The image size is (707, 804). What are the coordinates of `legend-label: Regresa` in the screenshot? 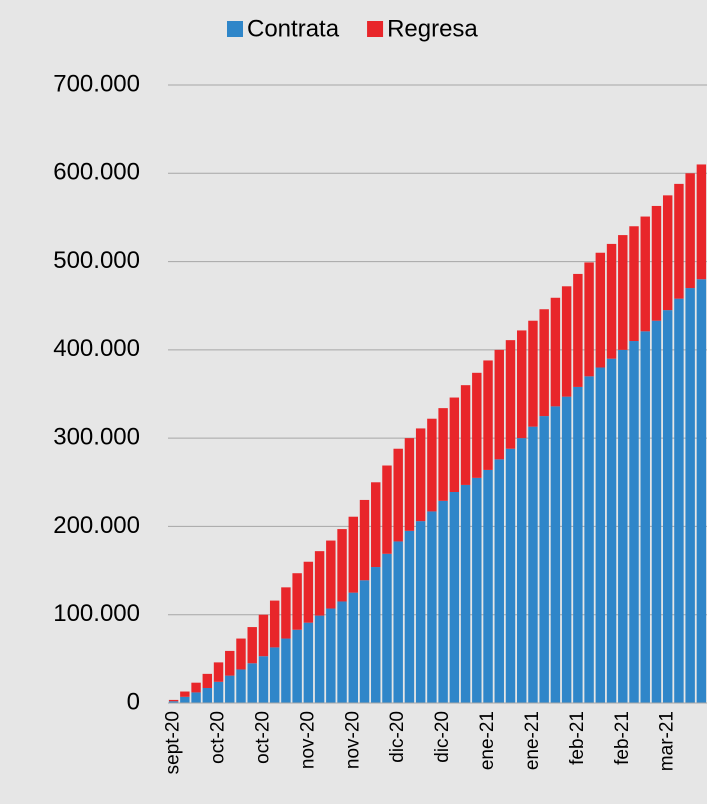 It's located at (432, 28).